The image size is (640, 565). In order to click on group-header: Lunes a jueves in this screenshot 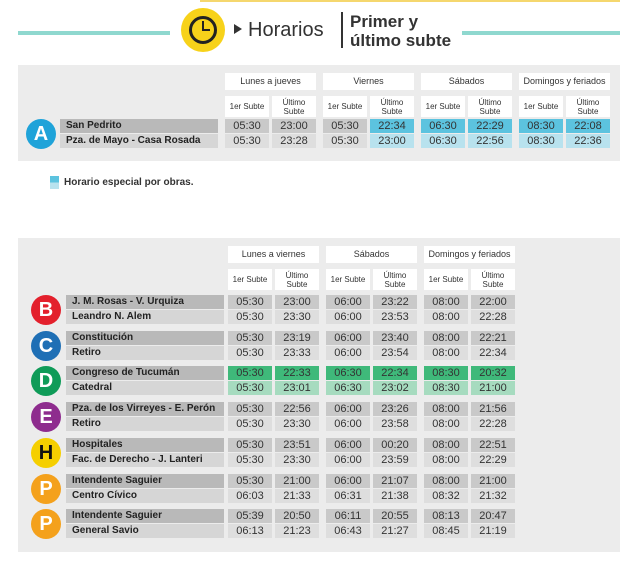, I will do `click(270, 81)`.